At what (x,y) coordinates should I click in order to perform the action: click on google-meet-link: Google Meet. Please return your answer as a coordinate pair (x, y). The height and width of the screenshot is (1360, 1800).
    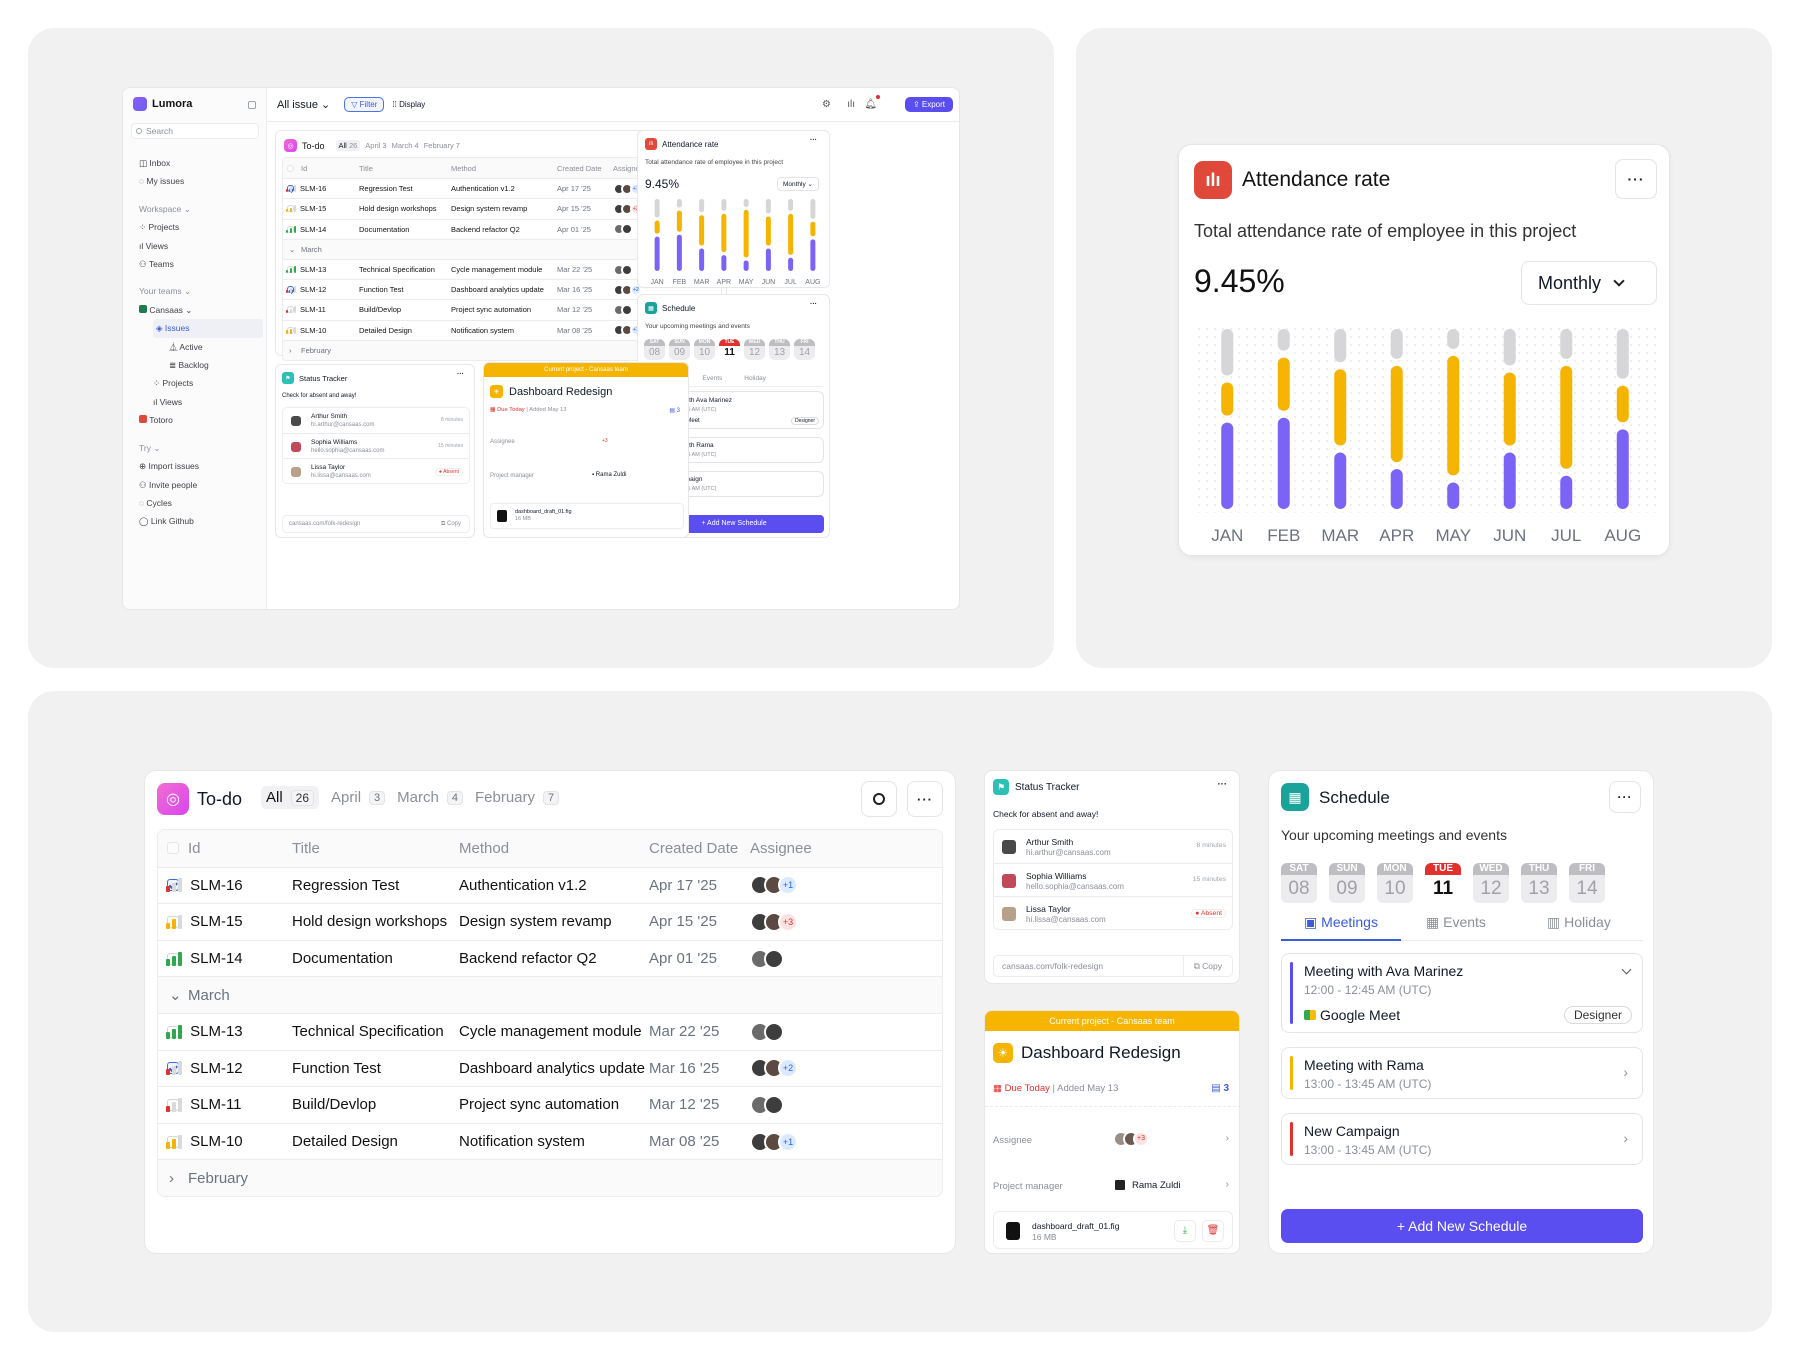
    Looking at the image, I should click on (1352, 1015).